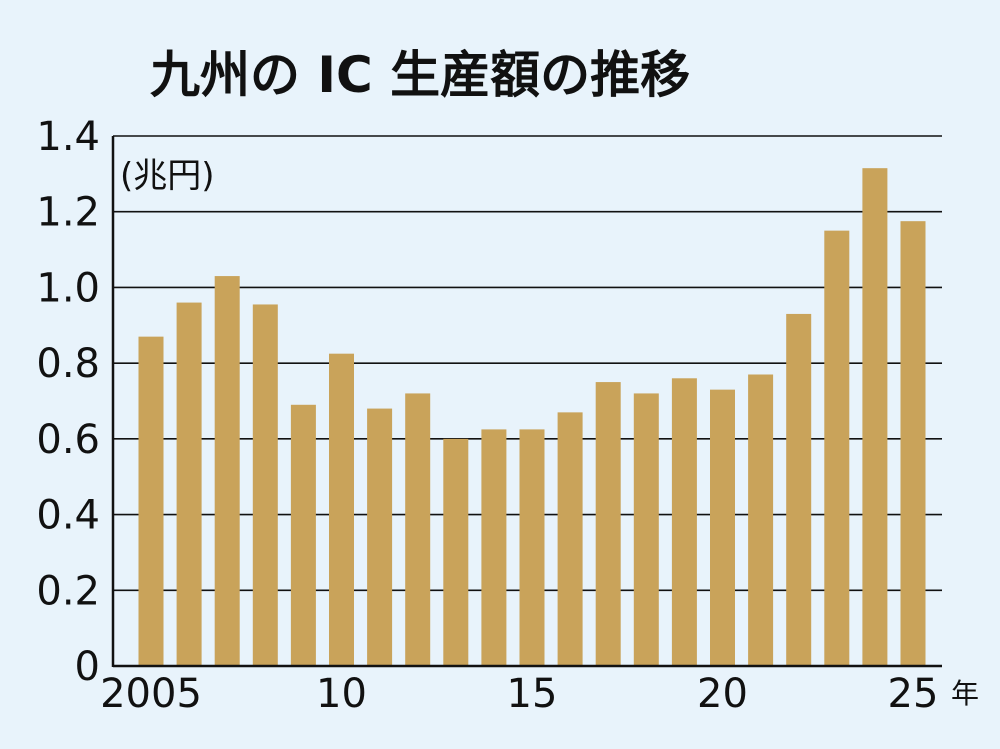 Image resolution: width=1000 pixels, height=749 pixels. What do you see at coordinates (799, 489) in the screenshot?
I see `bar-2022` at bounding box center [799, 489].